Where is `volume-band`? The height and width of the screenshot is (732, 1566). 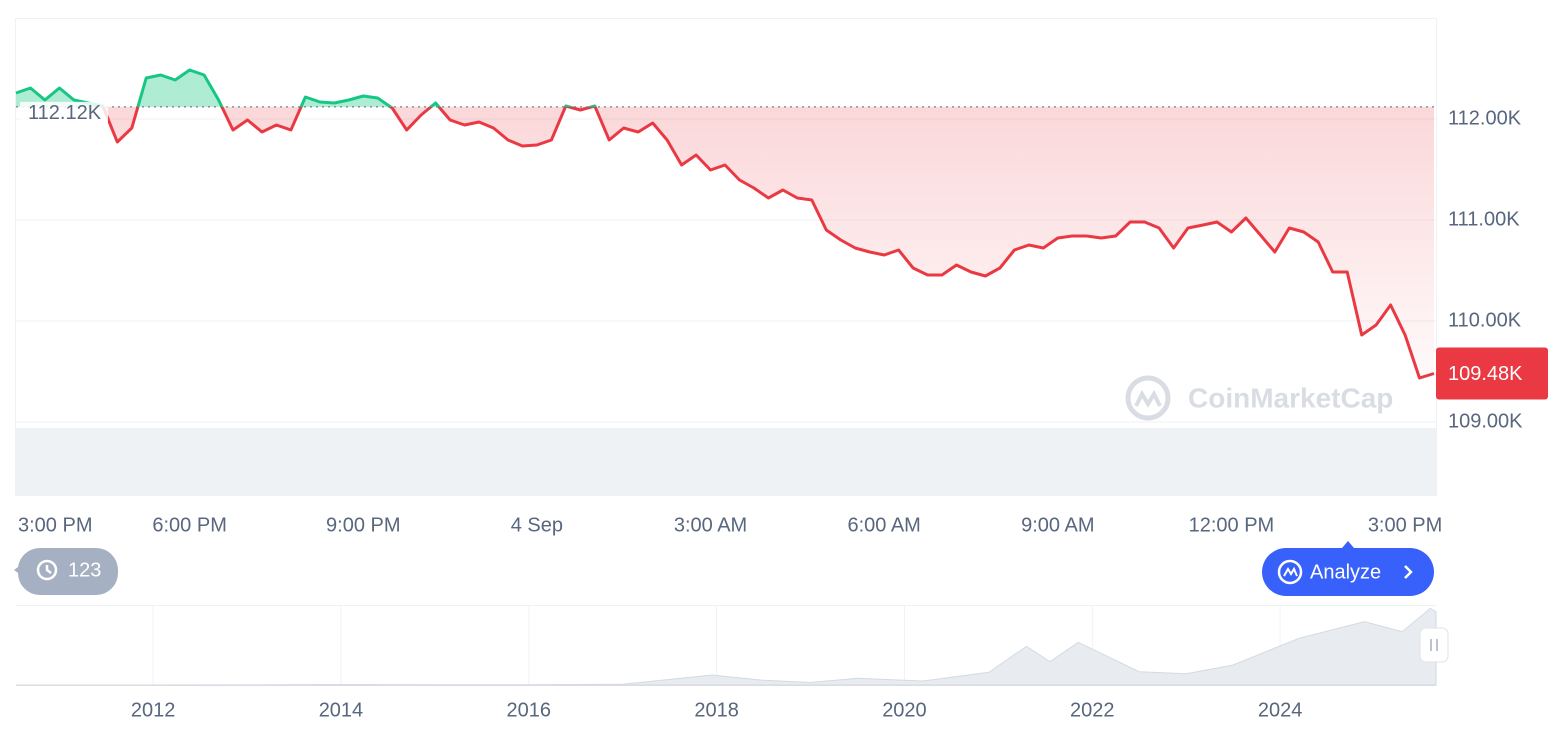 volume-band is located at coordinates (726, 461).